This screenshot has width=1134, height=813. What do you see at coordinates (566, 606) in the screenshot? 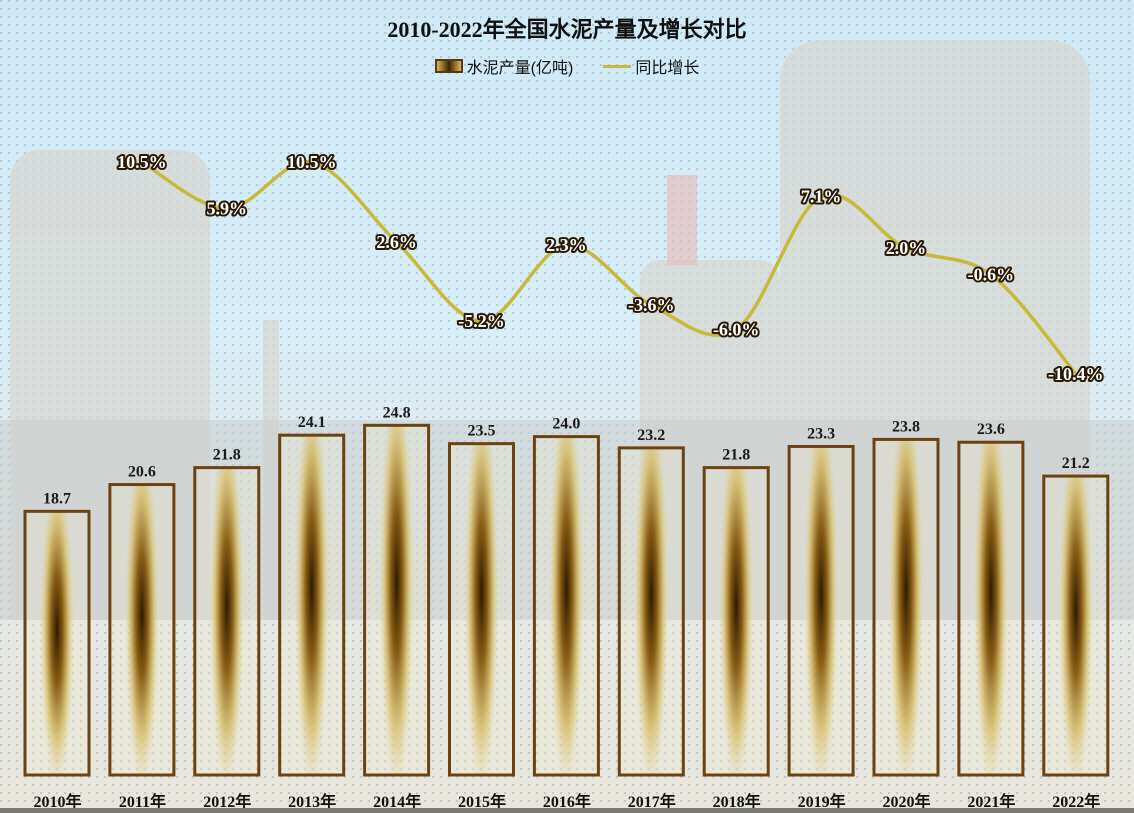
I see `bar-2016年` at bounding box center [566, 606].